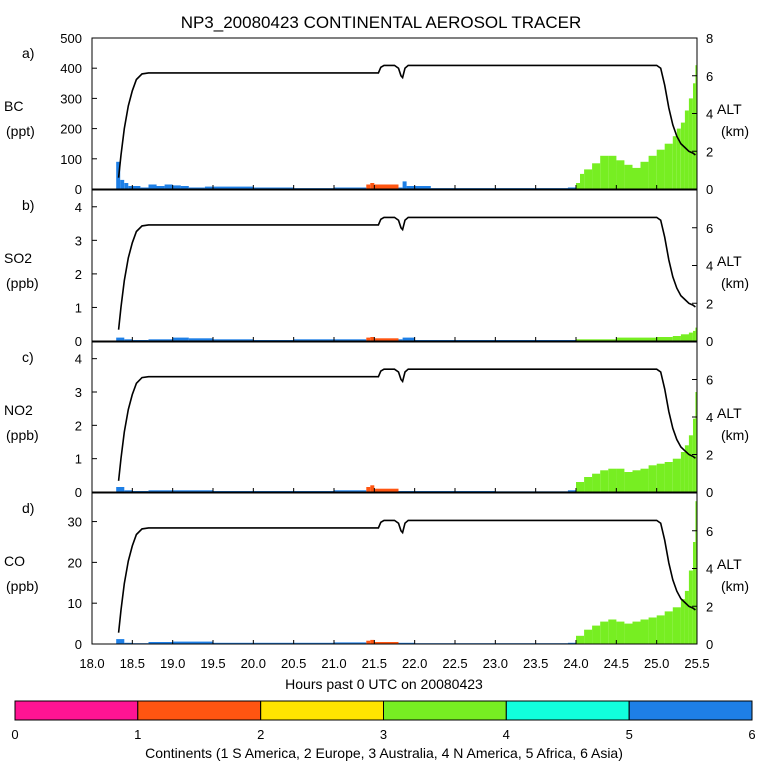 This screenshot has height=768, width=768. Describe the element at coordinates (13, 106) in the screenshot. I see `species-label: BC` at that location.